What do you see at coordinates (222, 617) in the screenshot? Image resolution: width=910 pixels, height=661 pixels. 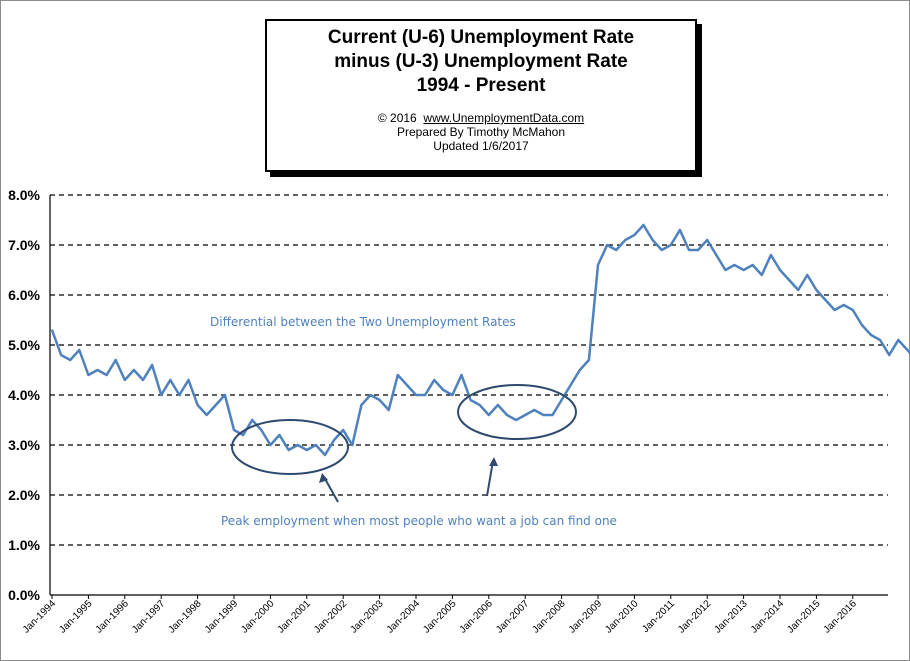 I see `x-tick-label: Jan-1999` at bounding box center [222, 617].